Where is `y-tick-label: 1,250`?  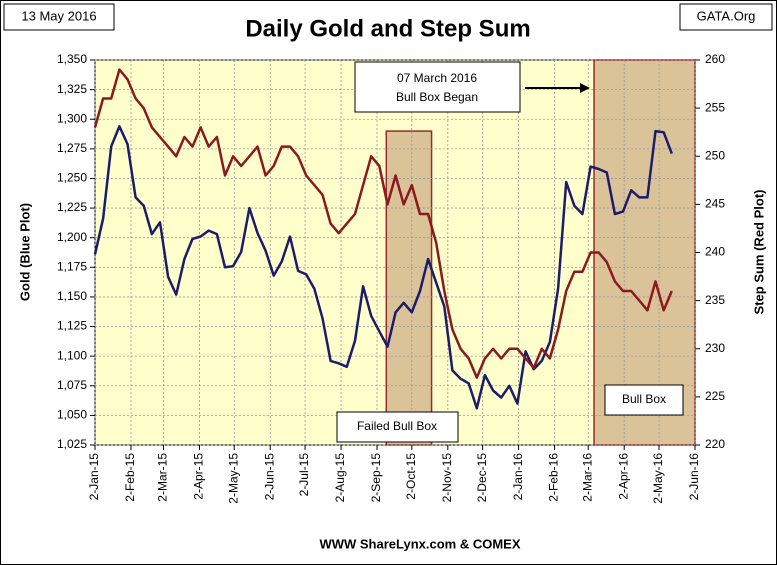 y-tick-label: 1,250 is located at coordinates (72, 178).